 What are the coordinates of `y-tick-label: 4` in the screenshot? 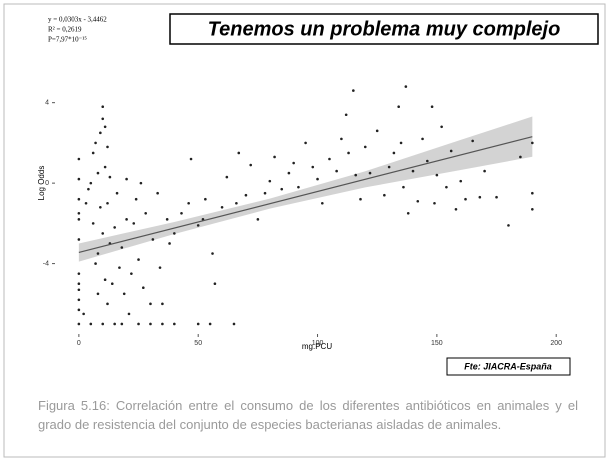 It's located at (47, 103).